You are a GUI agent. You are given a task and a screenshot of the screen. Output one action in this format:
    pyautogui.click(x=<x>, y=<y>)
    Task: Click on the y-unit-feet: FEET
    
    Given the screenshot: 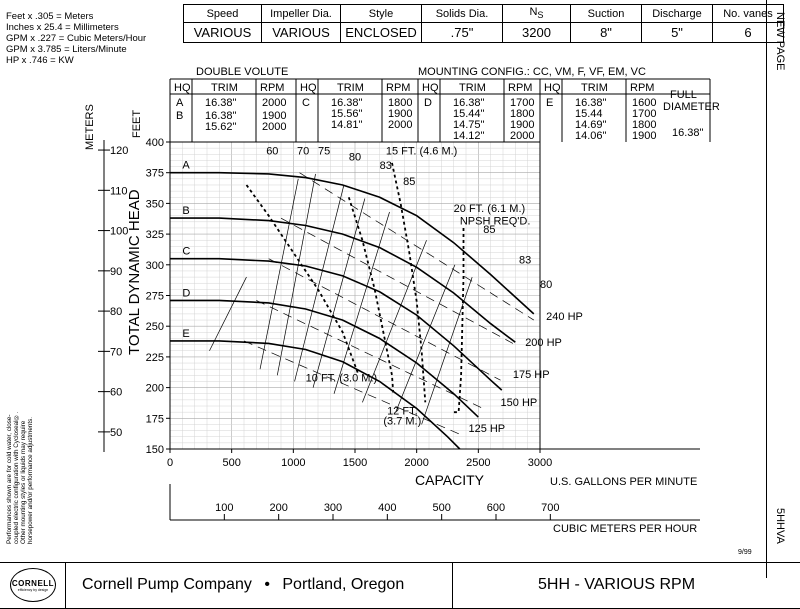 What is the action you would take?
    pyautogui.click(x=137, y=124)
    